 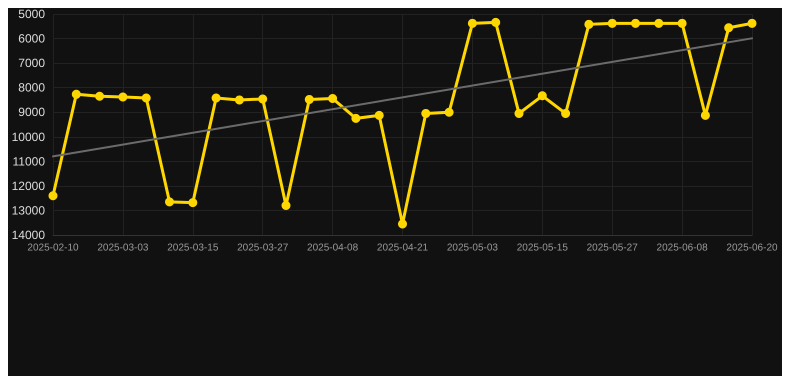 I want to click on x-tick-label: 2025-03-27, so click(x=263, y=248).